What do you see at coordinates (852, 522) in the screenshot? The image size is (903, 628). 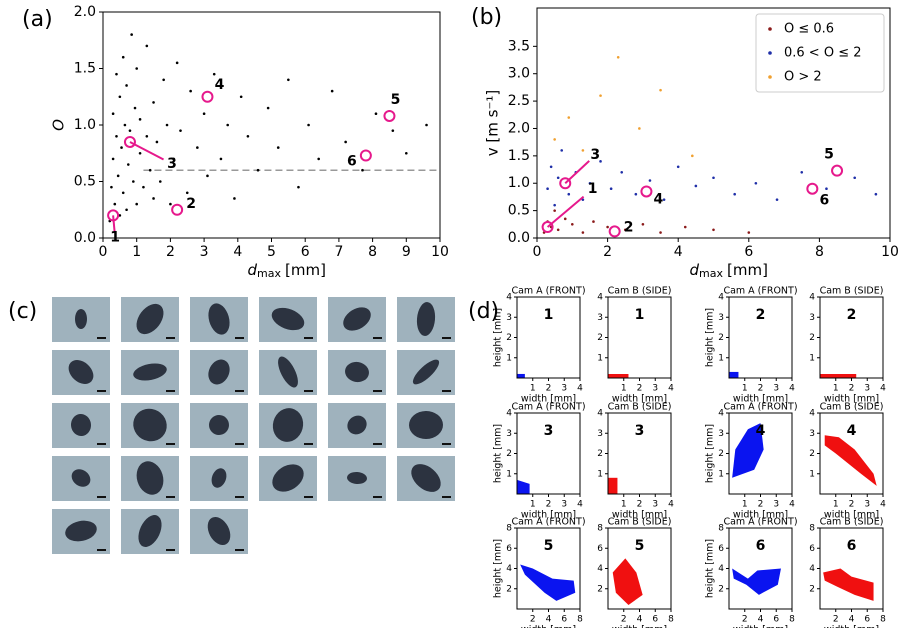 I see `cam-title: Cam B (SIDE)` at bounding box center [852, 522].